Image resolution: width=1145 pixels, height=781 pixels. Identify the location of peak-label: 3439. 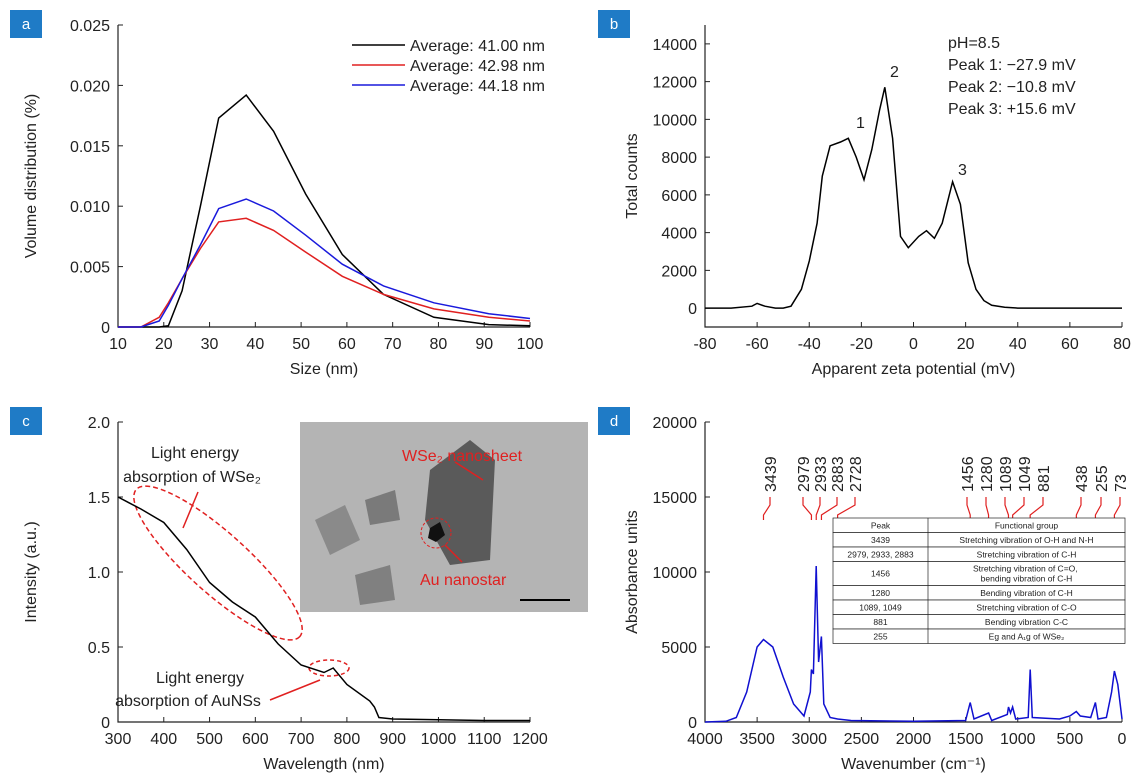
(771, 474).